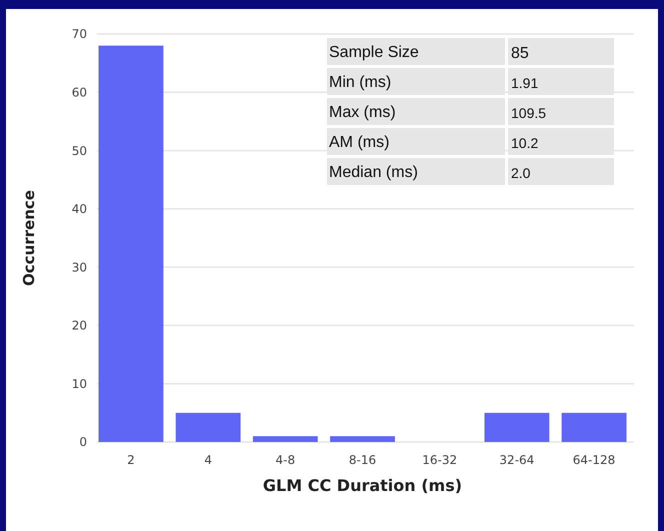  I want to click on y-tick-label: 10, so click(79, 383).